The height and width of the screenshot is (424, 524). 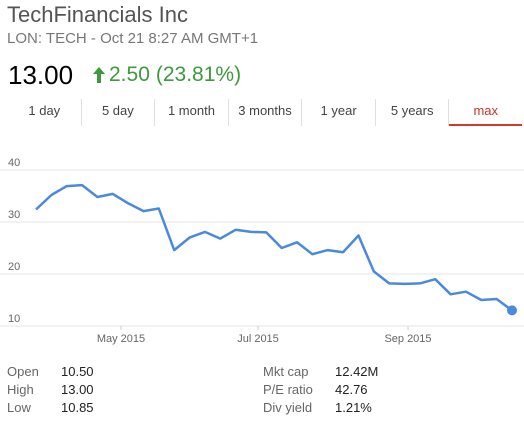 I want to click on stat-value: 1.21%, so click(x=353, y=407).